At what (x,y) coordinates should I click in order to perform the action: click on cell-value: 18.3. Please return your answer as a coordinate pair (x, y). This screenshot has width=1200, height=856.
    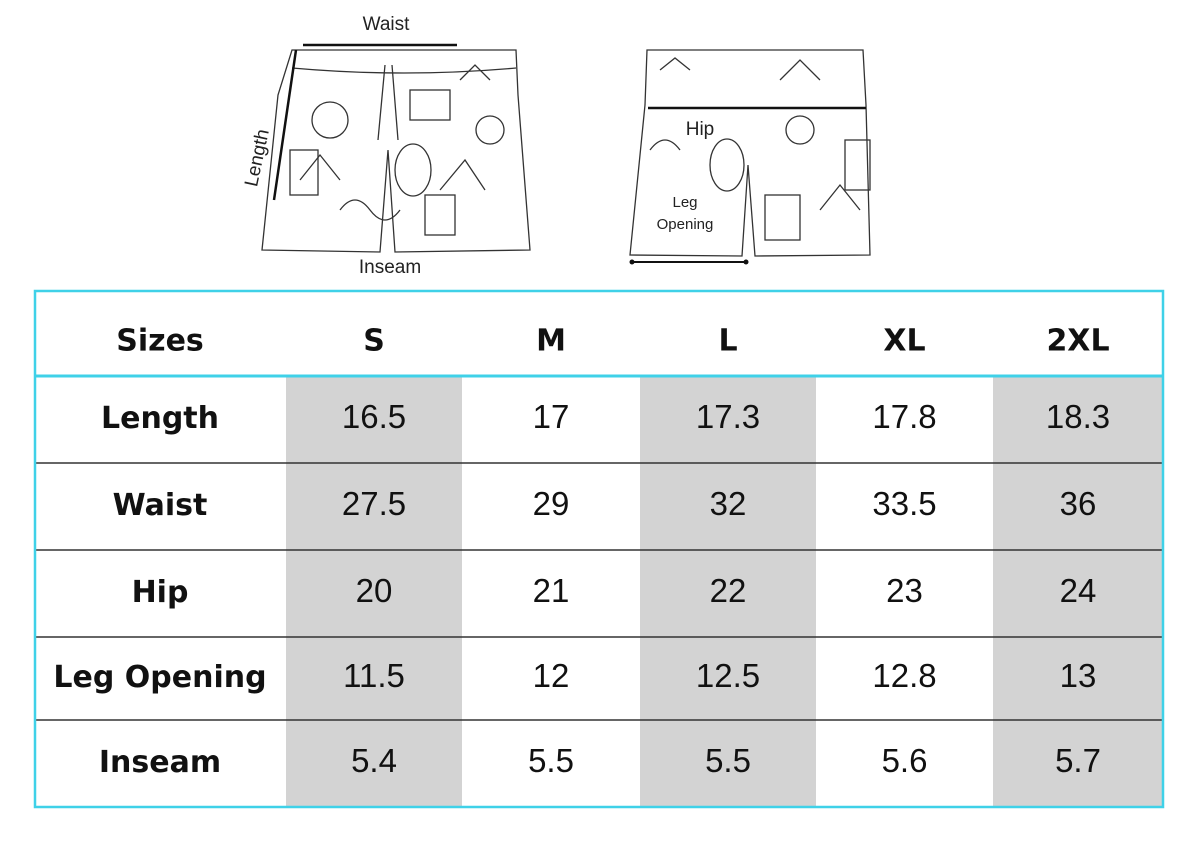
    Looking at the image, I should click on (1078, 416).